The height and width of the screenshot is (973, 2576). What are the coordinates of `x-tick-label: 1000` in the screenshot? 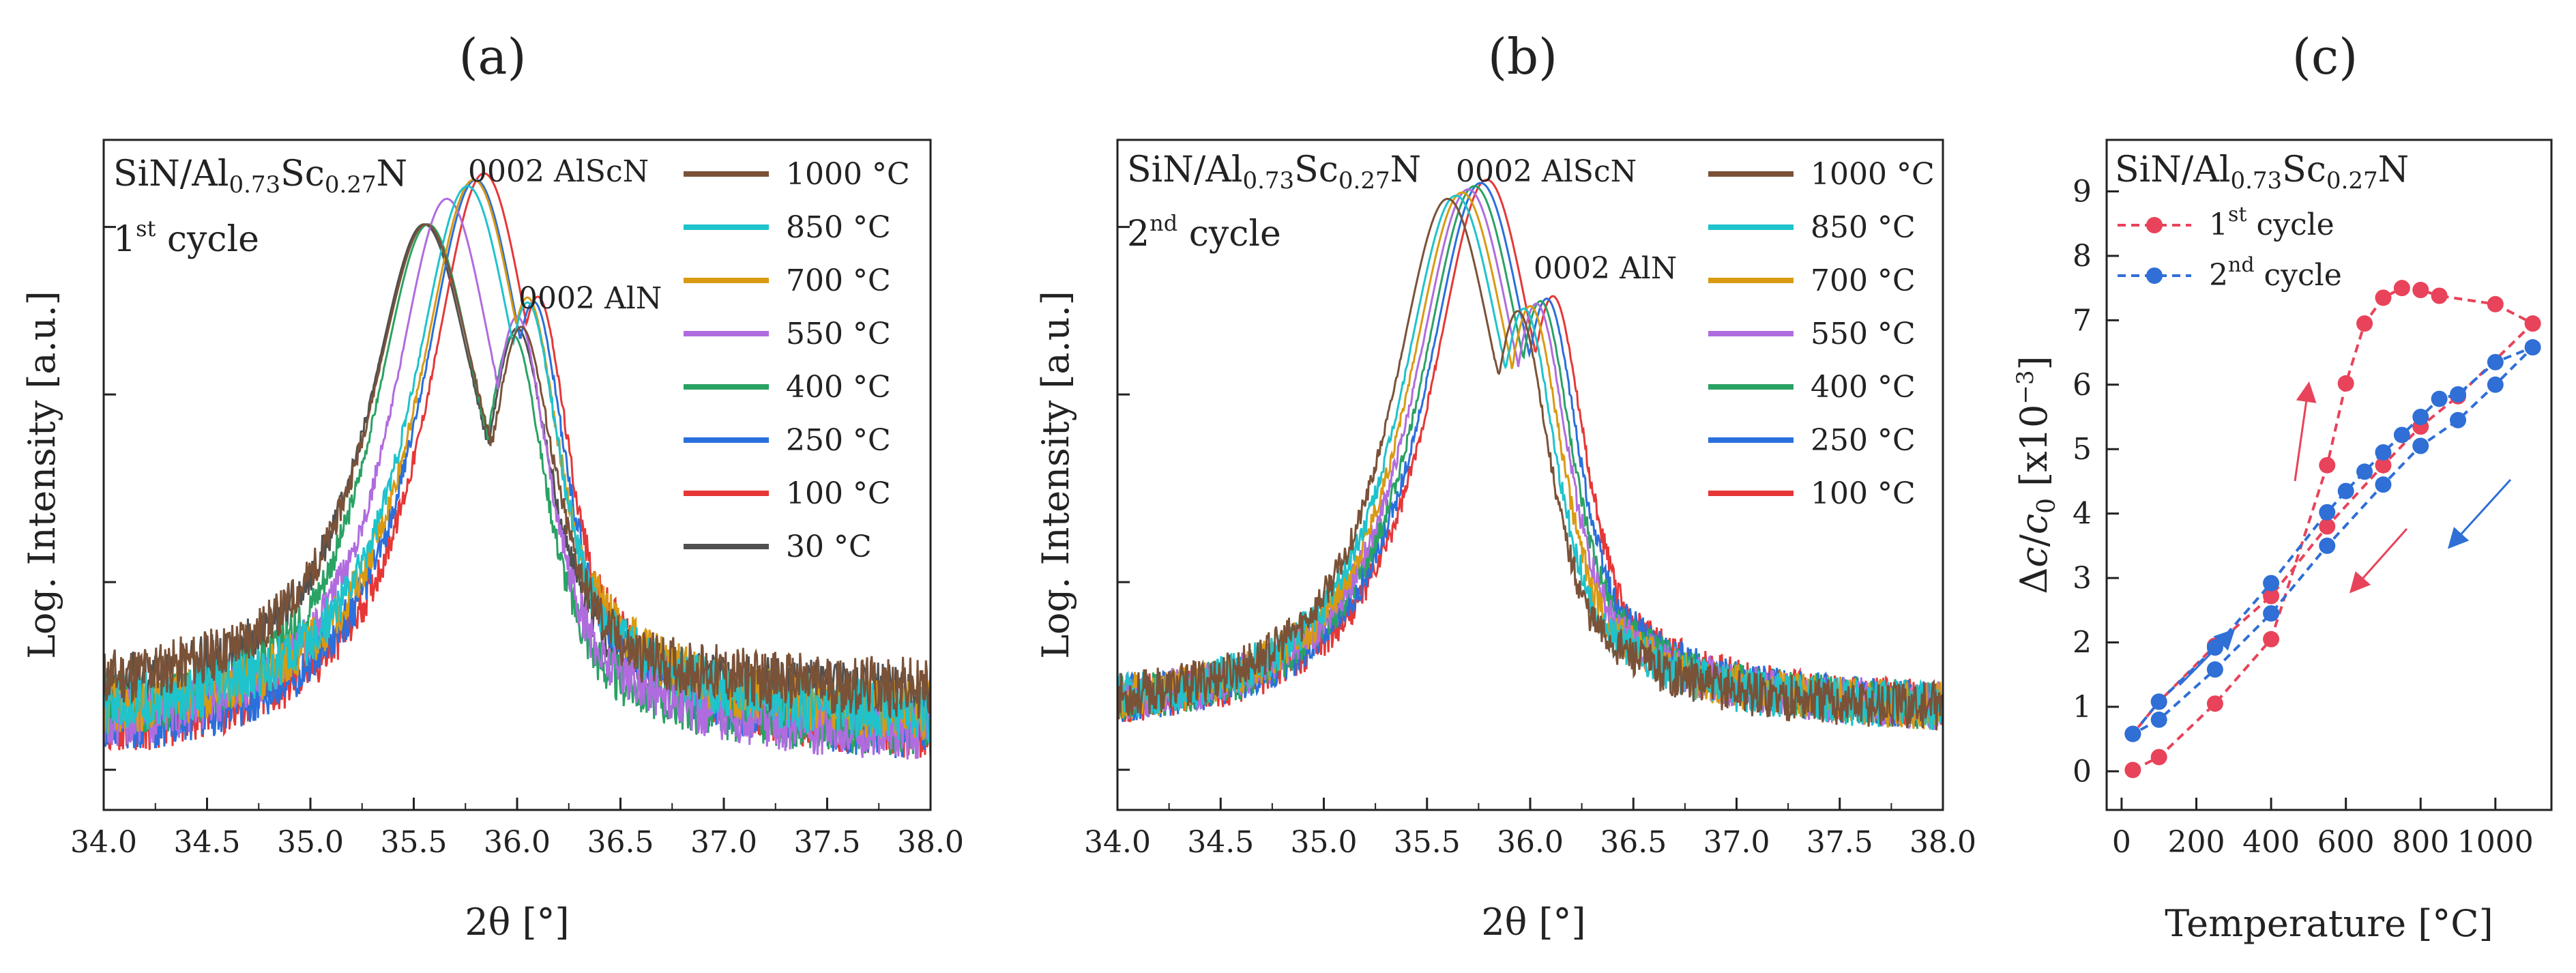 It's located at (2495, 843).